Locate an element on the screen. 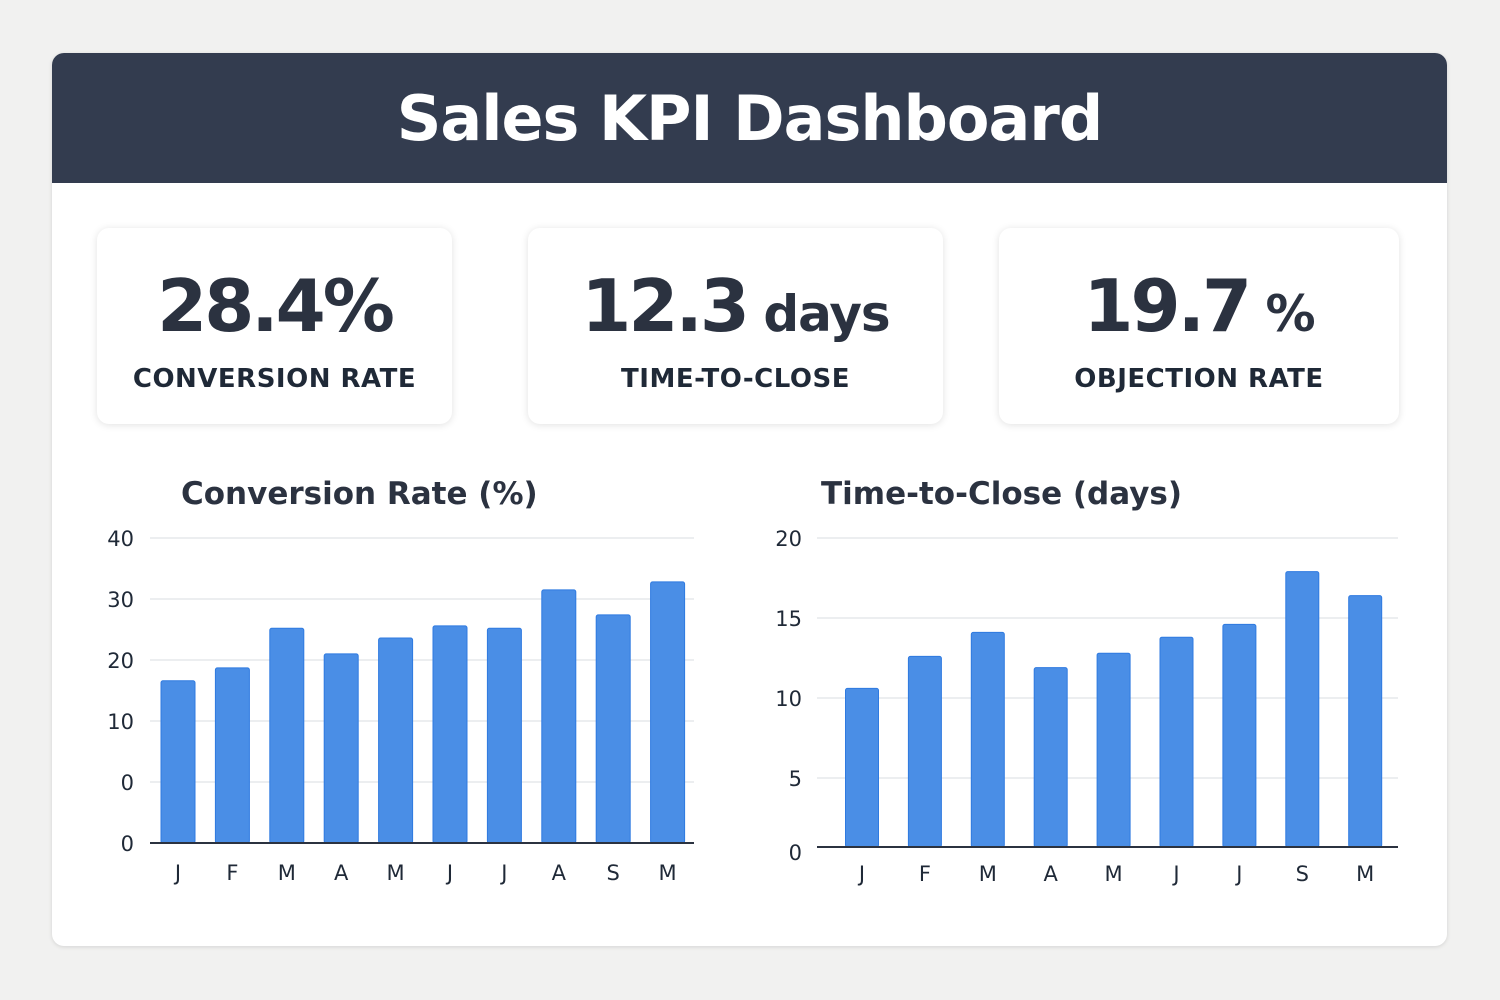 The height and width of the screenshot is (1000, 1500). kpi-label: OBJECTION RATE is located at coordinates (1199, 379).